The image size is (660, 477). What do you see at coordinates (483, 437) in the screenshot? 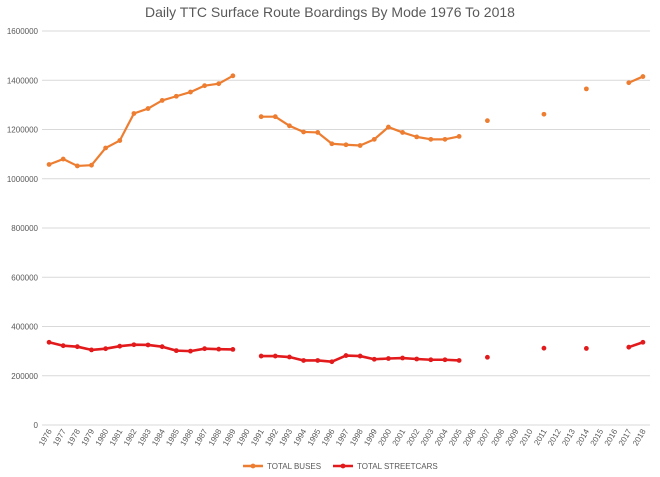
I see `x-tick-label: 2007` at bounding box center [483, 437].